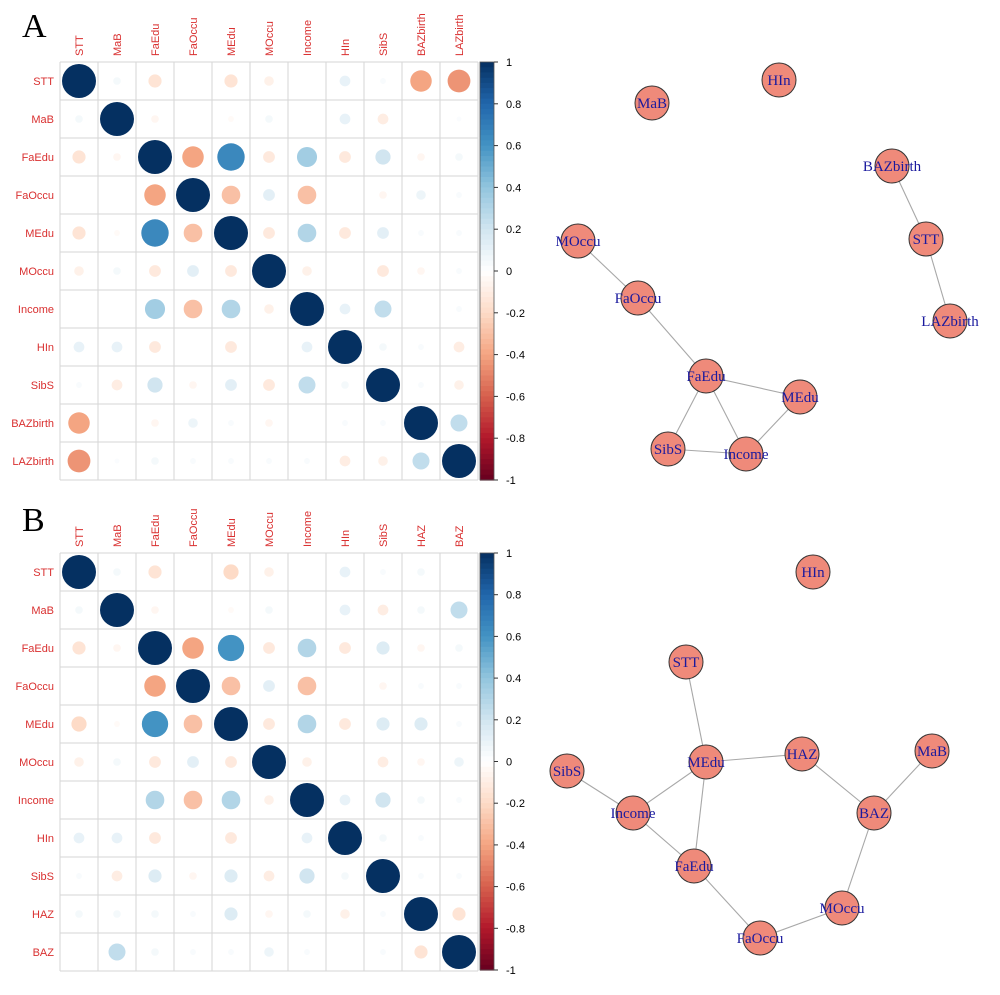  Describe the element at coordinates (421, 686) in the screenshot. I see `corr-circle-FaOccu-HAZ` at that location.